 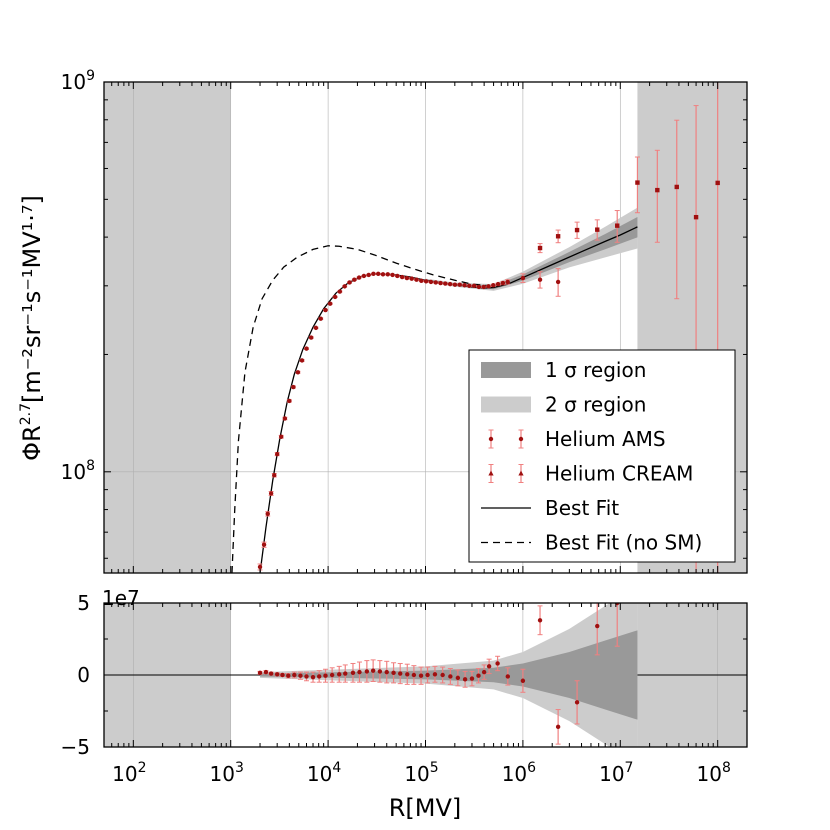 What do you see at coordinates (582, 508) in the screenshot?
I see `legend-label-4: Best Fit` at bounding box center [582, 508].